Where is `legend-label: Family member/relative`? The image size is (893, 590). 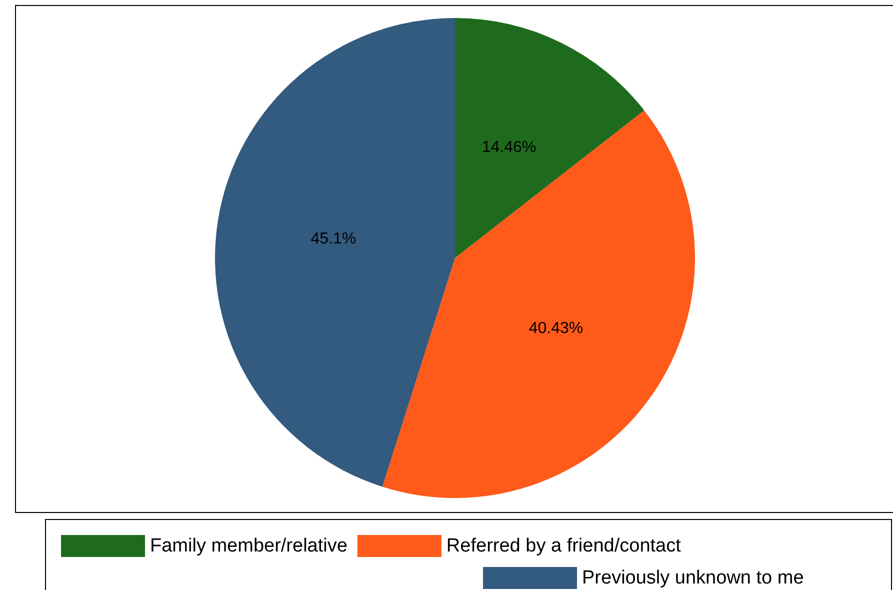
legend-label: Family member/relative is located at coordinates (249, 546).